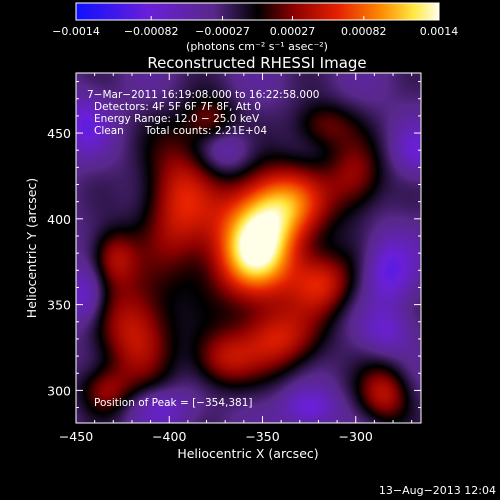  Describe the element at coordinates (205, 131) in the screenshot. I see `total-counts-text: Total counts: 2.21E+04` at that location.